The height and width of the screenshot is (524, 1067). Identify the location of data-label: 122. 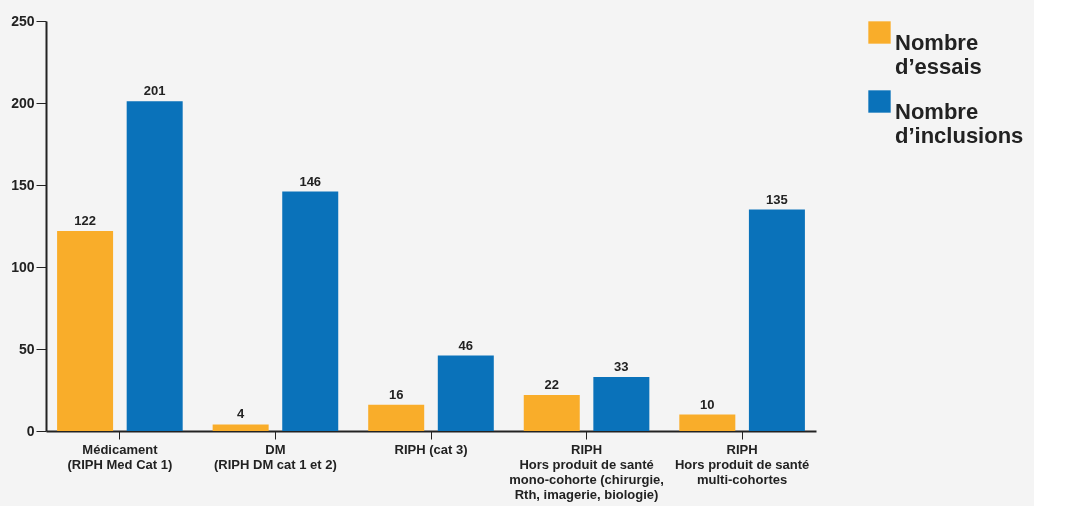
(85, 220).